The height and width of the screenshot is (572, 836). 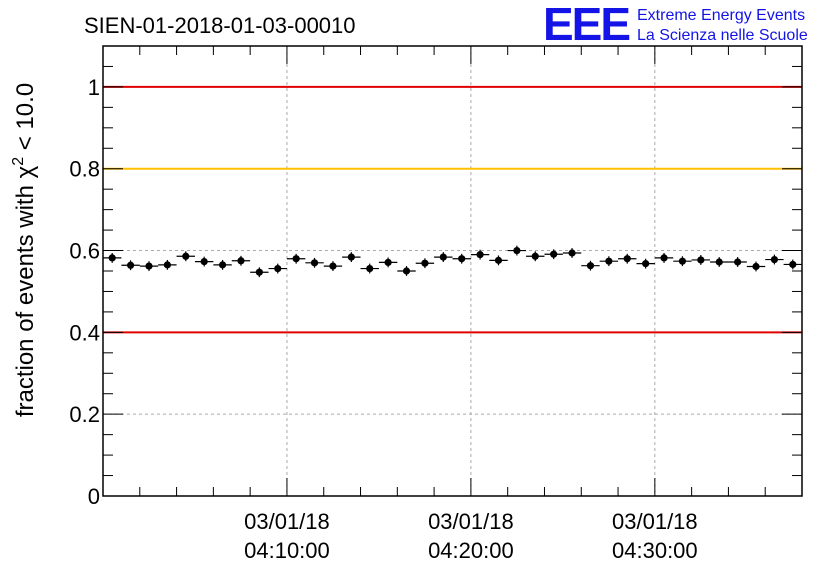 What do you see at coordinates (586, 25) in the screenshot?
I see `logo-letters: EEE` at bounding box center [586, 25].